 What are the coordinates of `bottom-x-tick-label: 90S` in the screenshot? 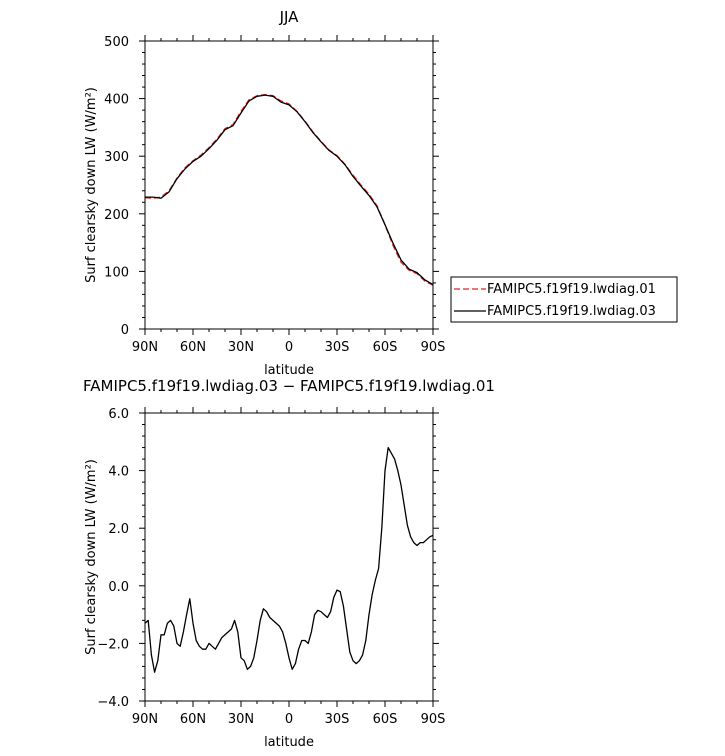 It's located at (433, 719).